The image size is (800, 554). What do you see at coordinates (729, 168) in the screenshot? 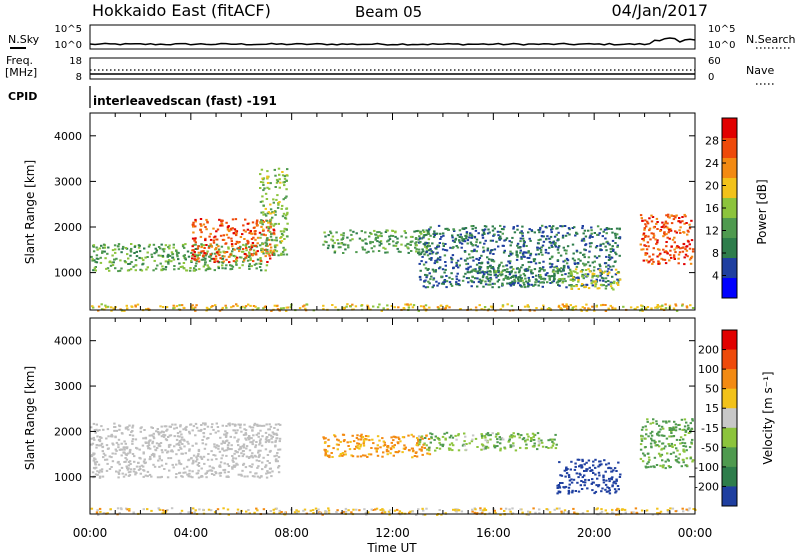
I see `colorbar-segment` at bounding box center [729, 168].